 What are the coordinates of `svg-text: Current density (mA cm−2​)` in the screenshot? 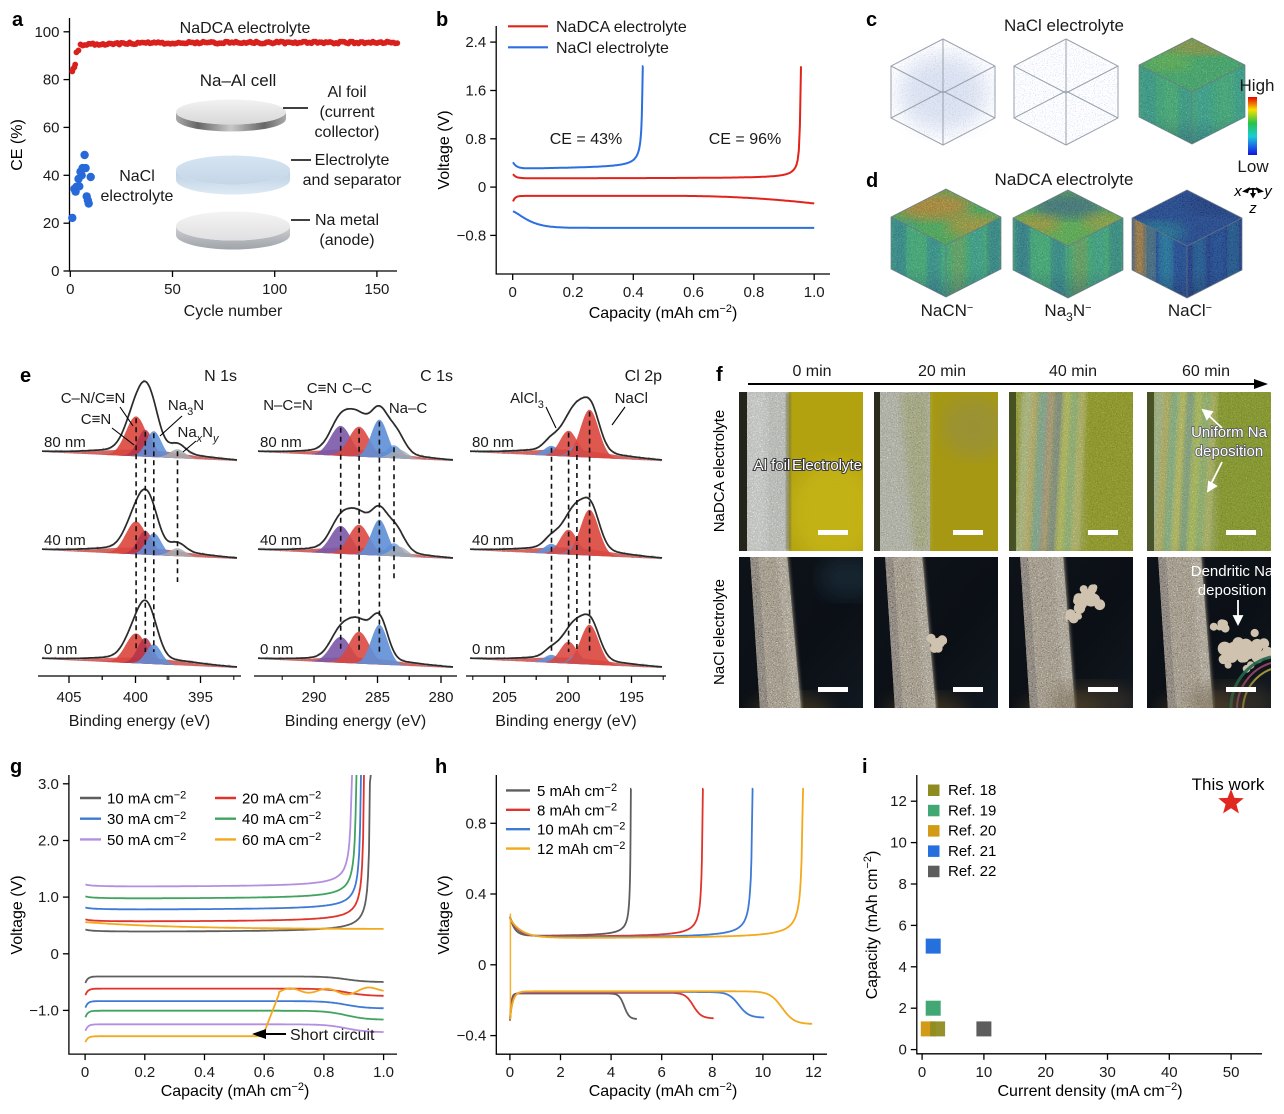 It's located at (1089, 1090).